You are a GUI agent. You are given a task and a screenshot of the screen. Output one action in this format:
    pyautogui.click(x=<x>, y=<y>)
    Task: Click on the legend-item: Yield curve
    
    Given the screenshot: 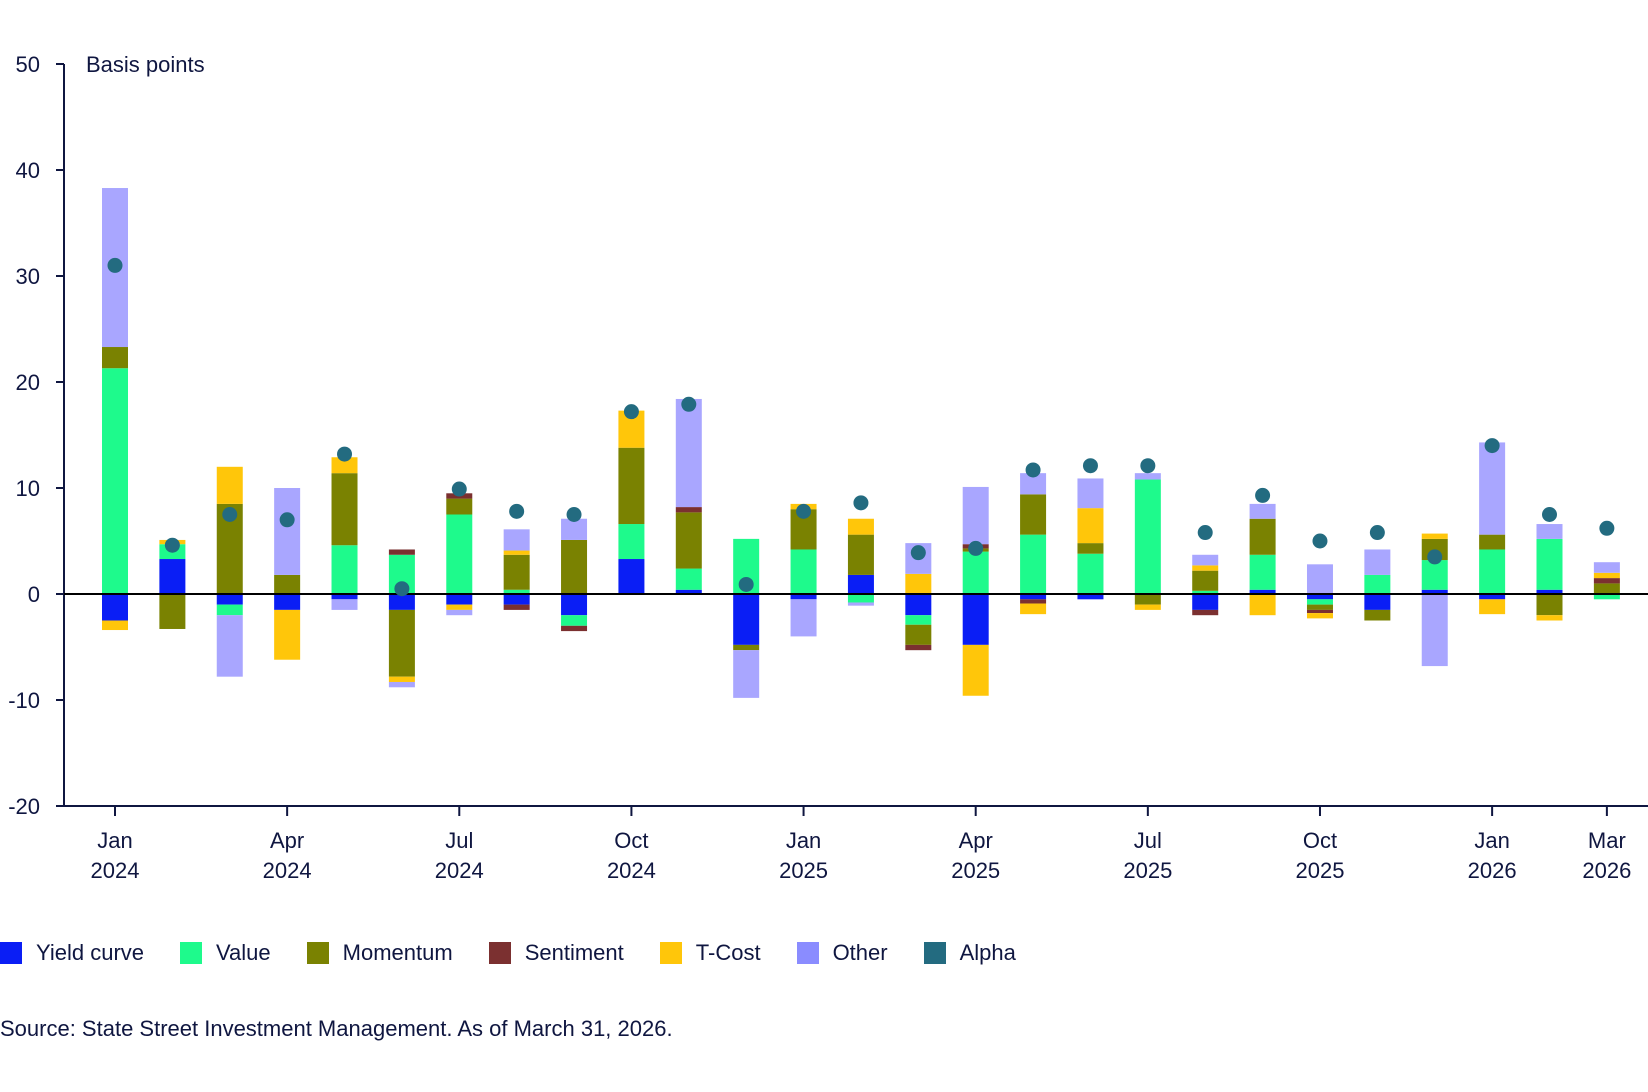 What is the action you would take?
    pyautogui.click(x=72, y=953)
    